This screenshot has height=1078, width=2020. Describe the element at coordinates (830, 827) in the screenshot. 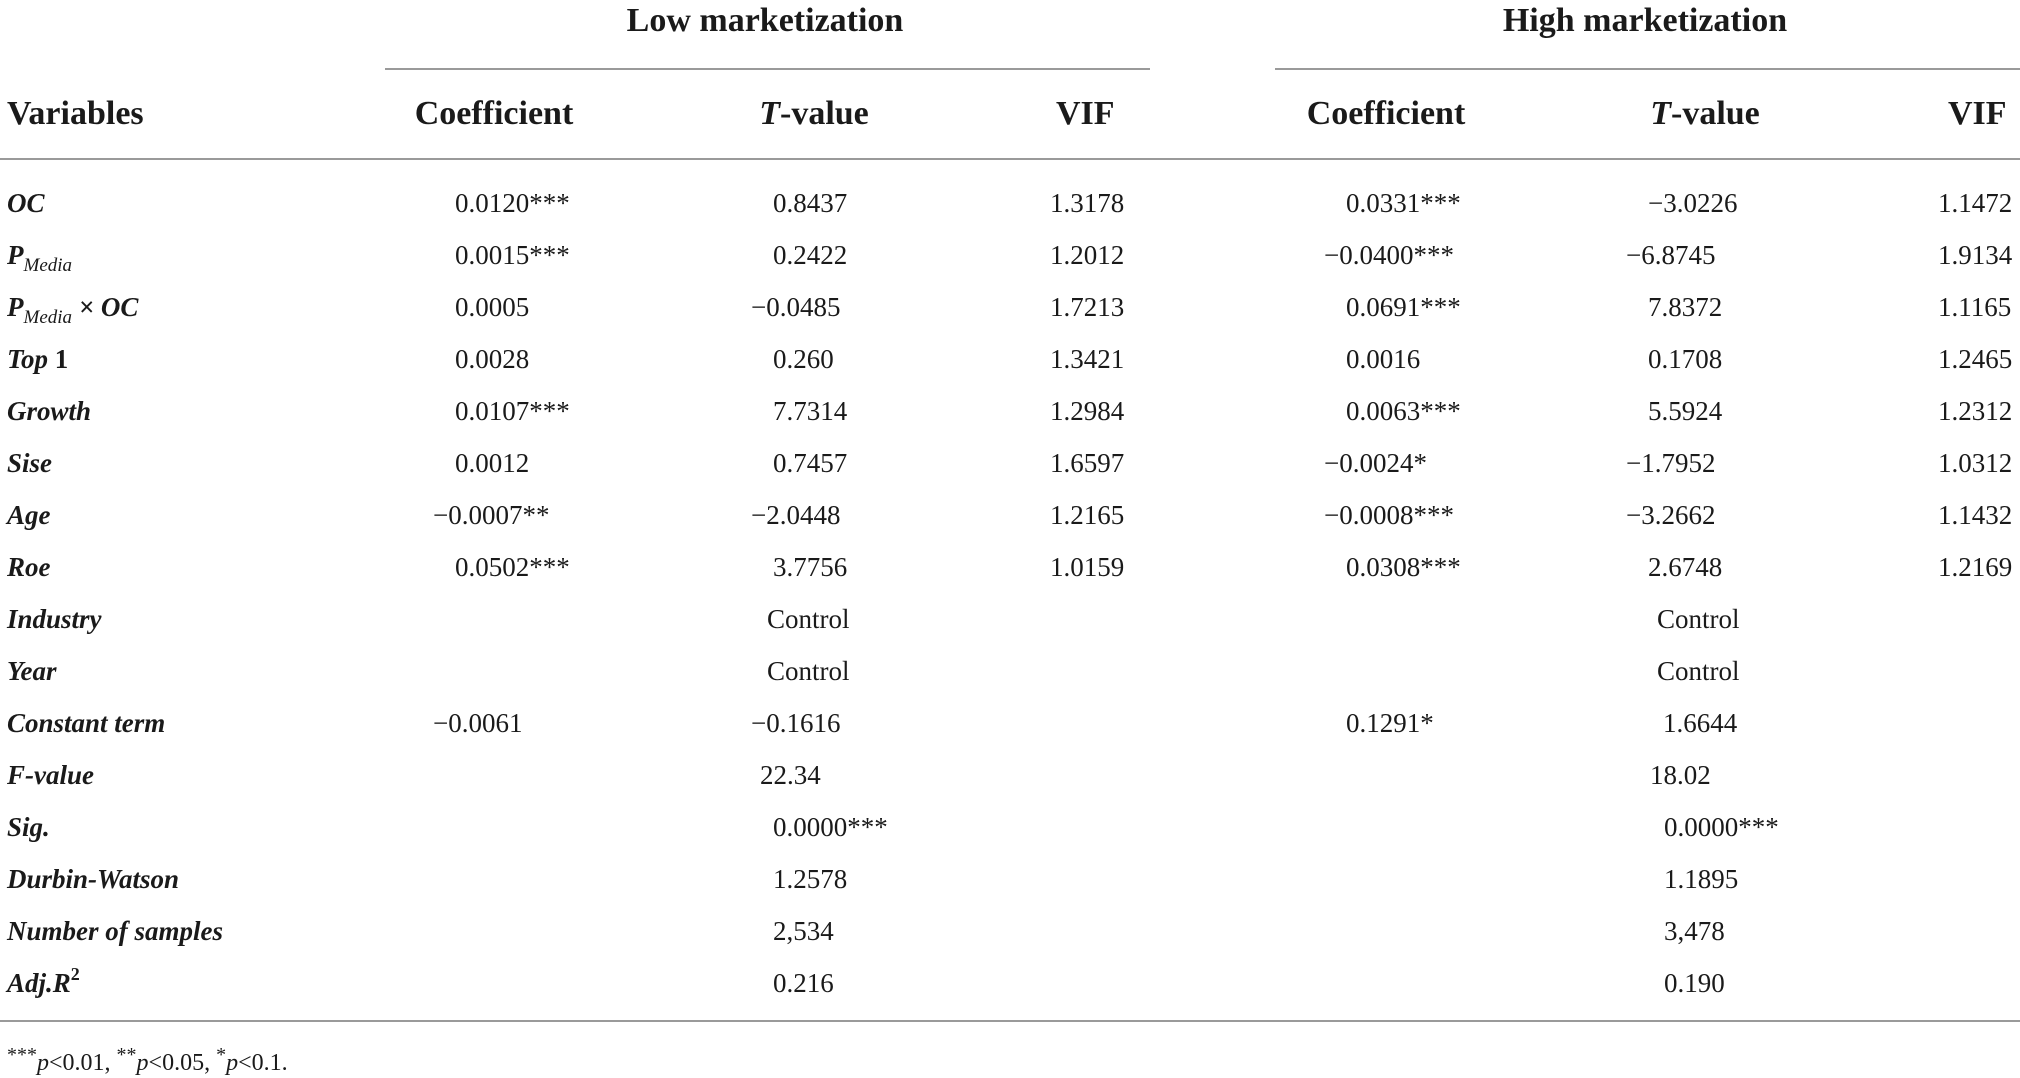

I see `cell-low-t-value: 0.0000***` at that location.